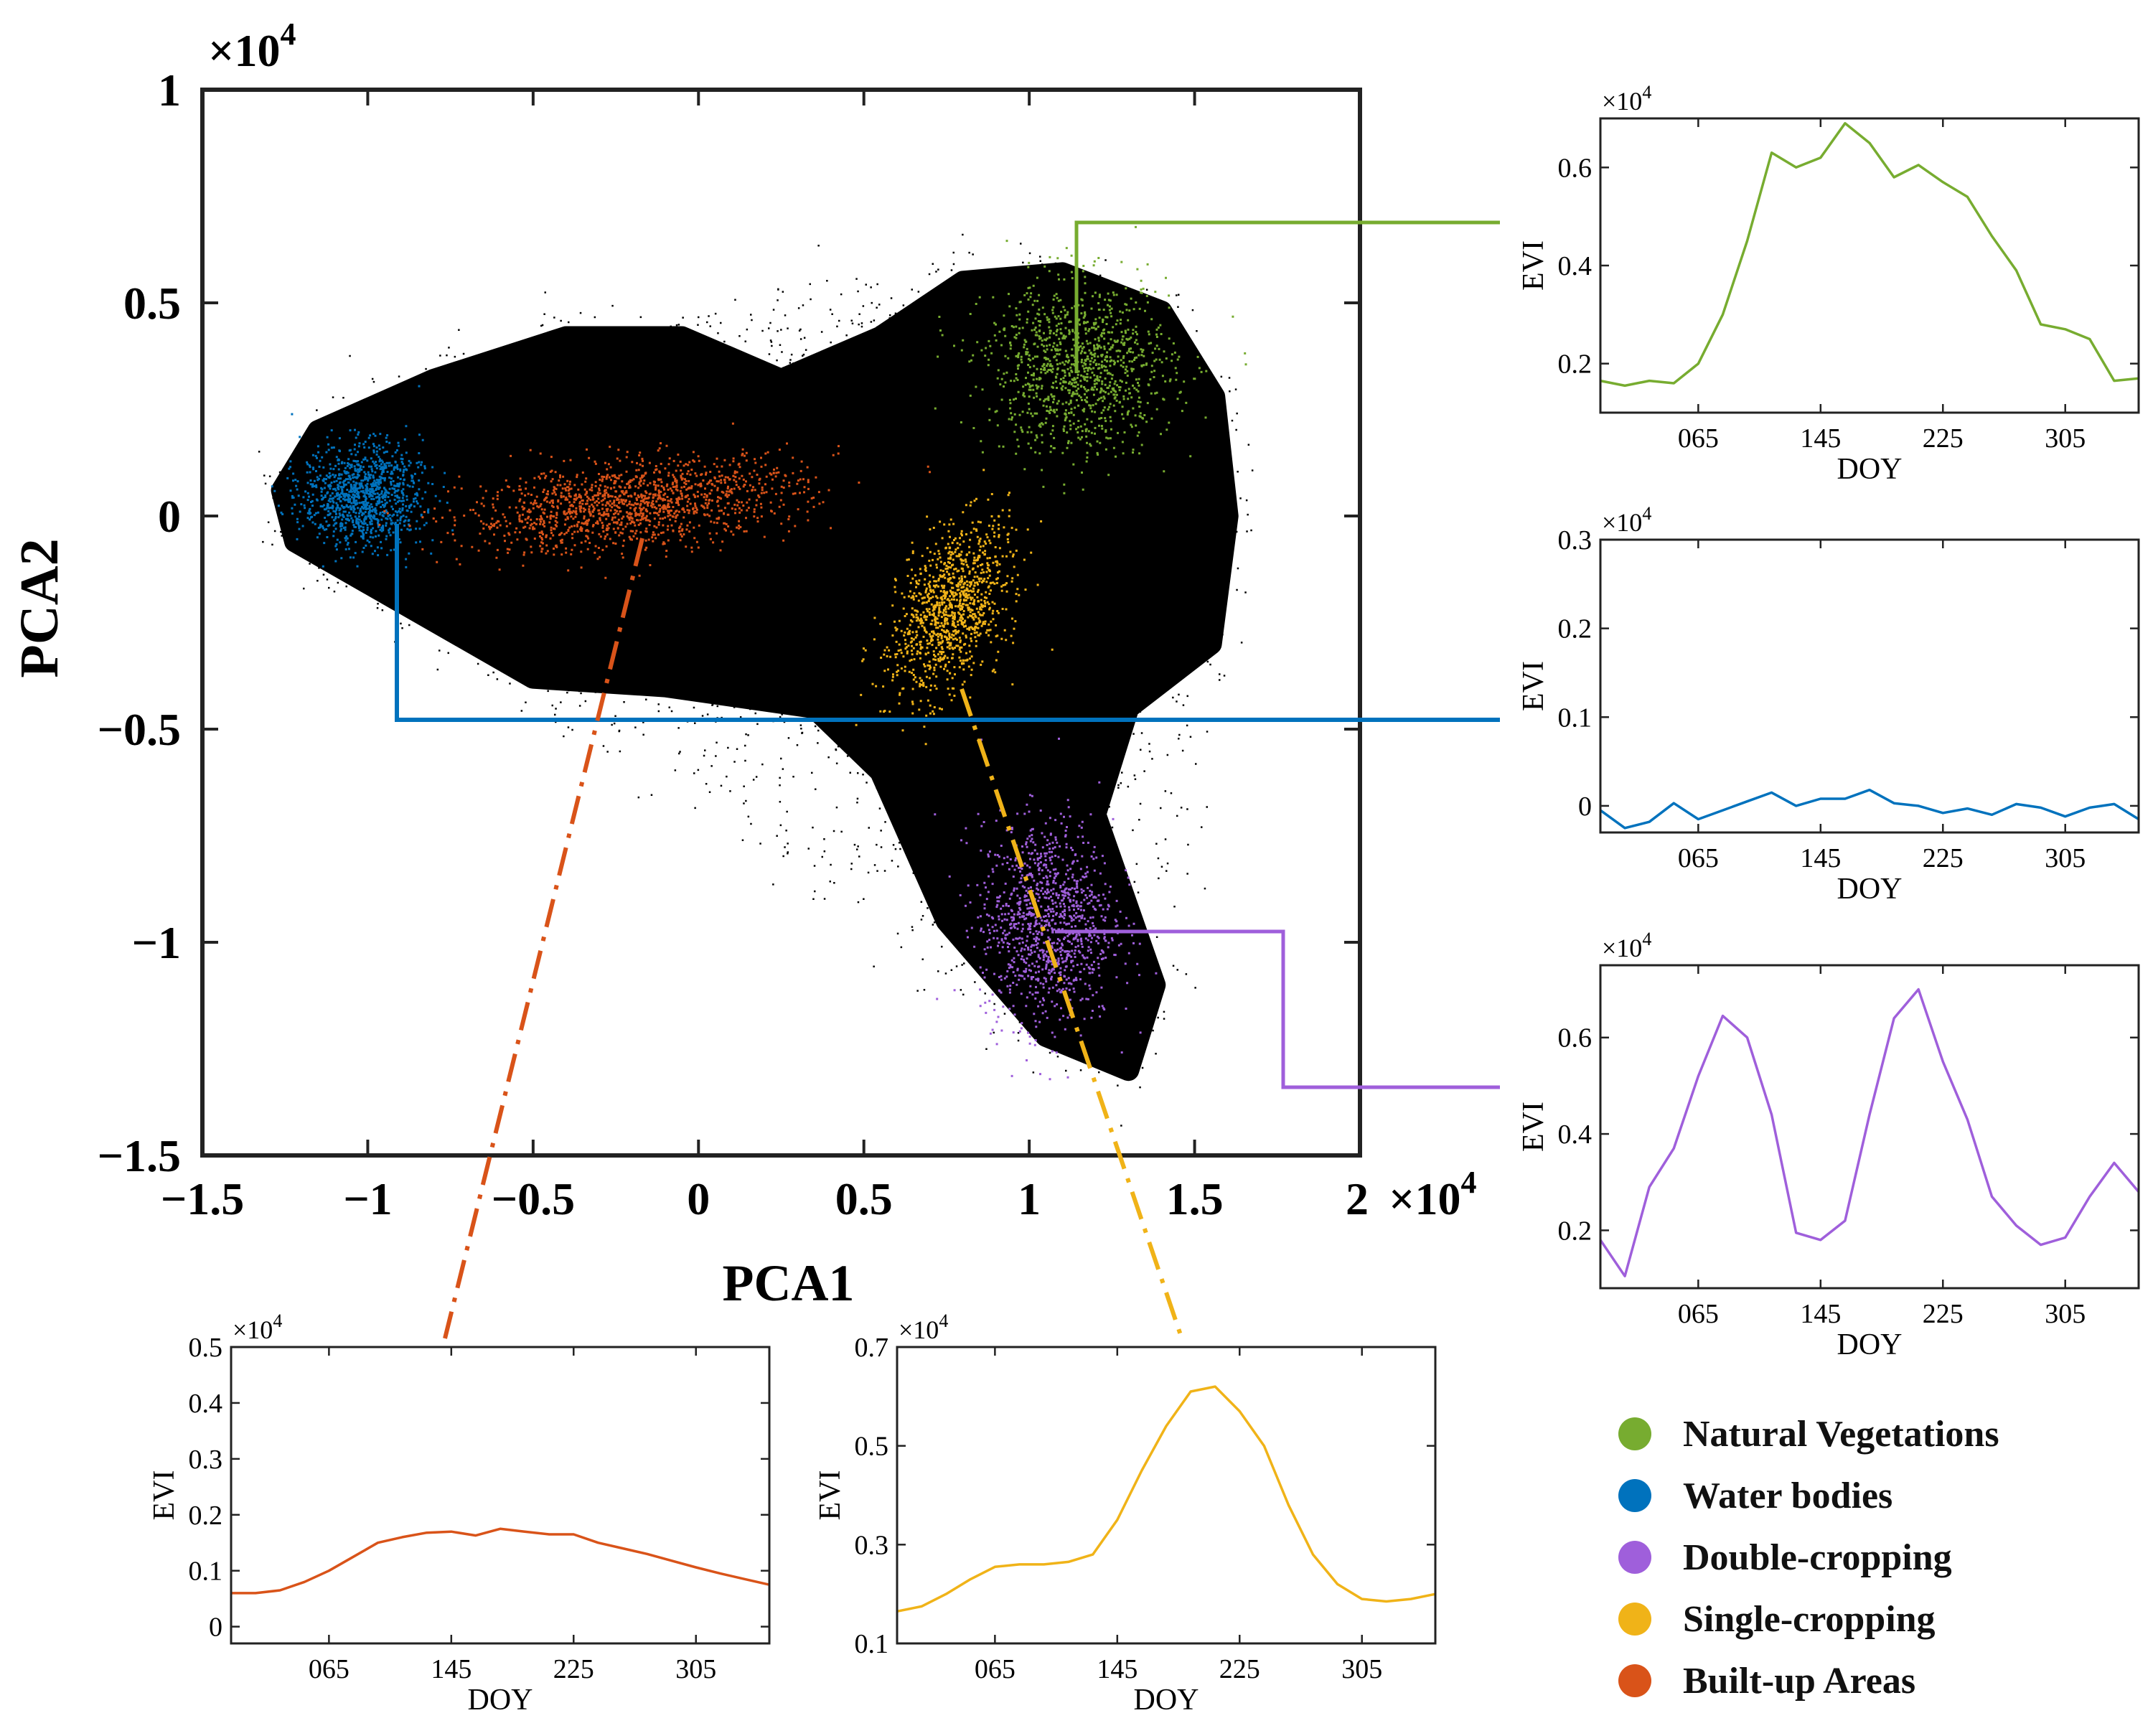  I want to click on cluster-points-builtup, so click(654, 500).